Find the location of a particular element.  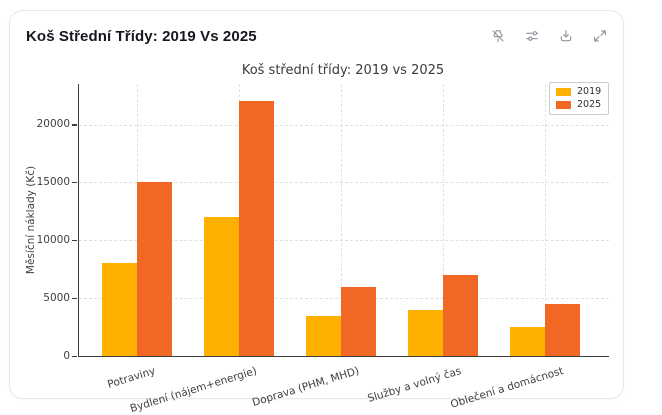

sliders-icon is located at coordinates (532, 36).